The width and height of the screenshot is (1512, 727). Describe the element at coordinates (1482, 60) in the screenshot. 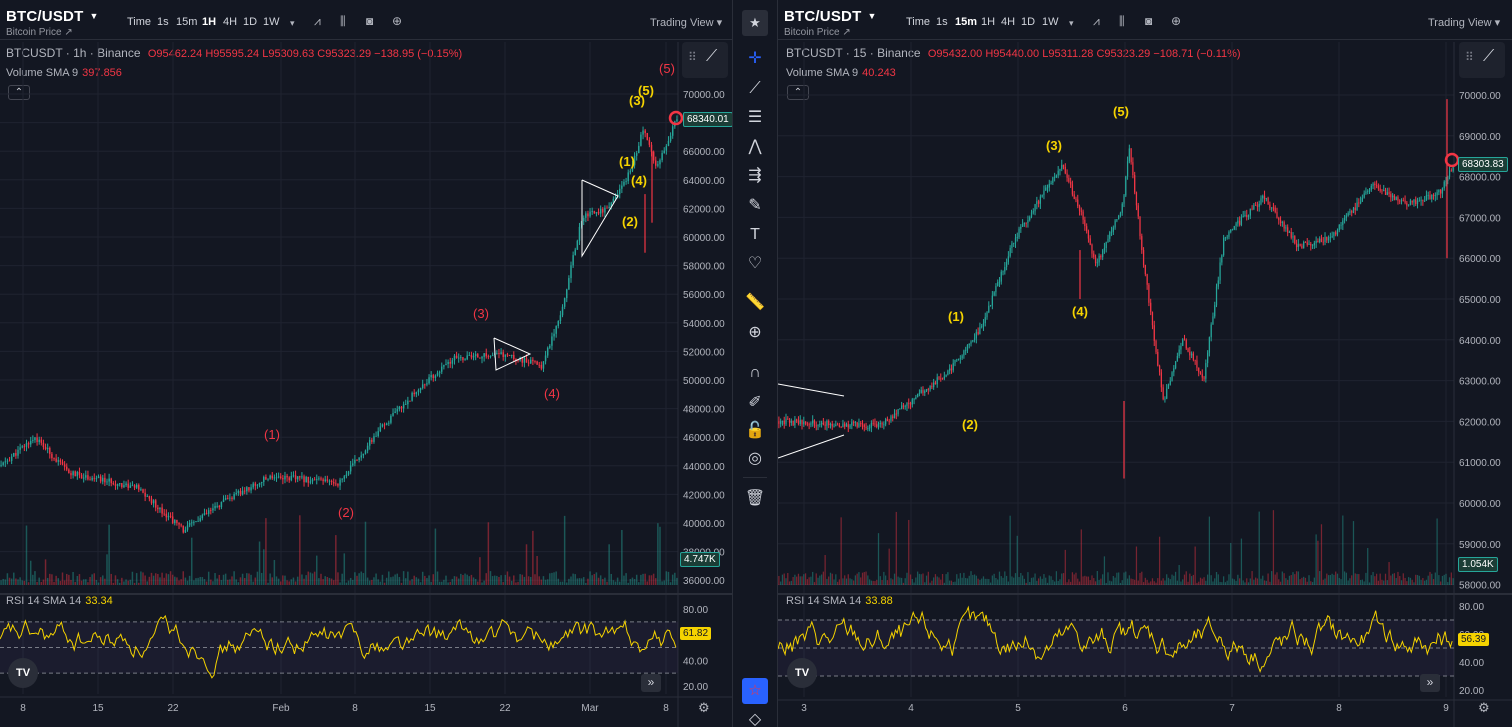

I see `right-drawing-shortcut-button: ⠿ ⟋` at that location.